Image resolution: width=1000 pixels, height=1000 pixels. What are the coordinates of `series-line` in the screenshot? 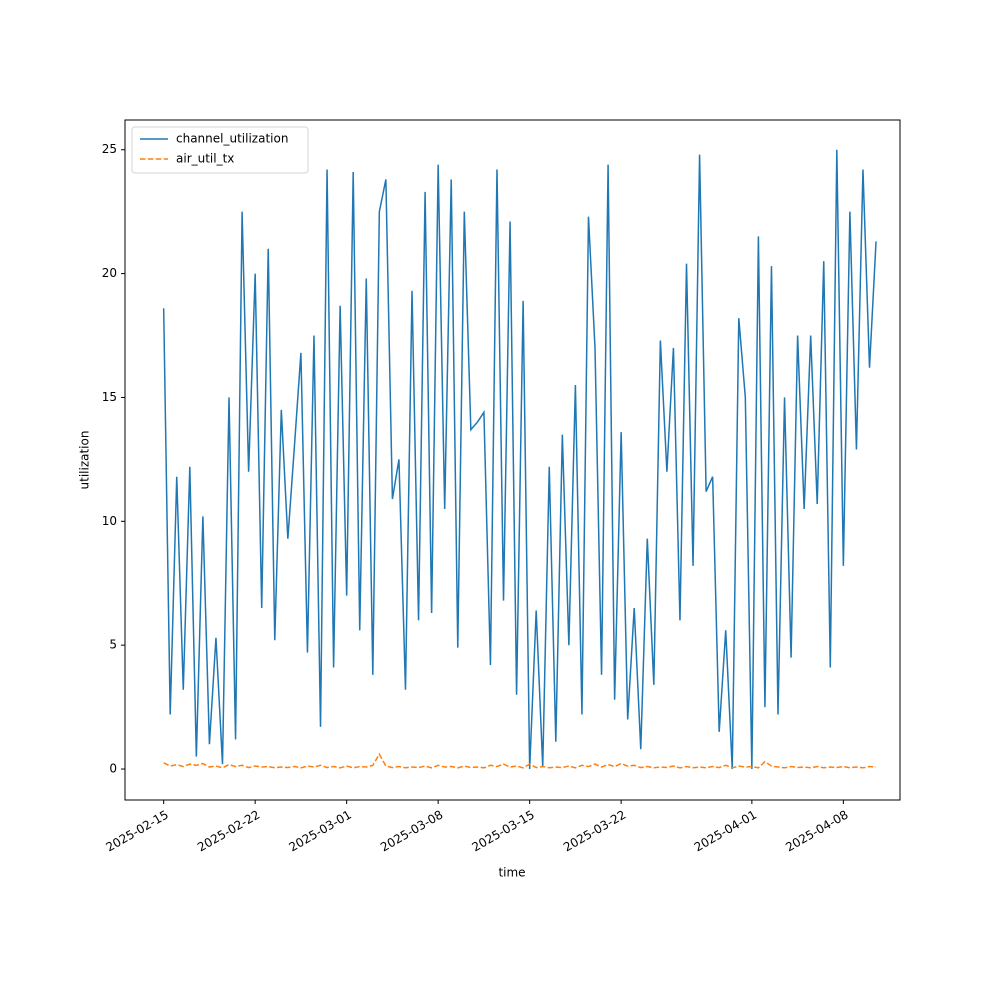 It's located at (520, 760).